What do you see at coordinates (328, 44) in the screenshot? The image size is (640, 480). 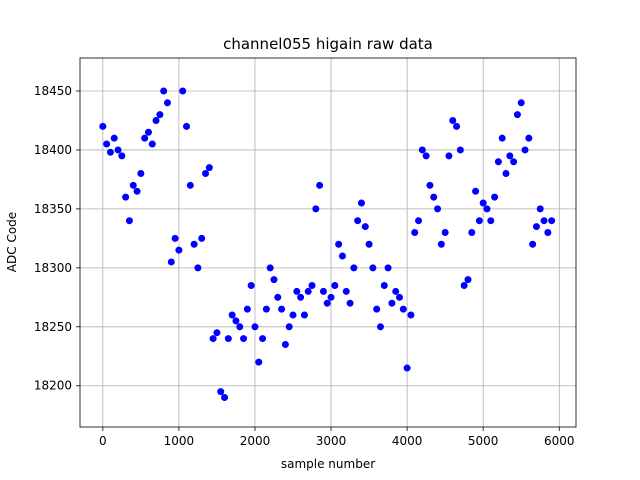 I see `chart-title: channel055 higain raw data` at bounding box center [328, 44].